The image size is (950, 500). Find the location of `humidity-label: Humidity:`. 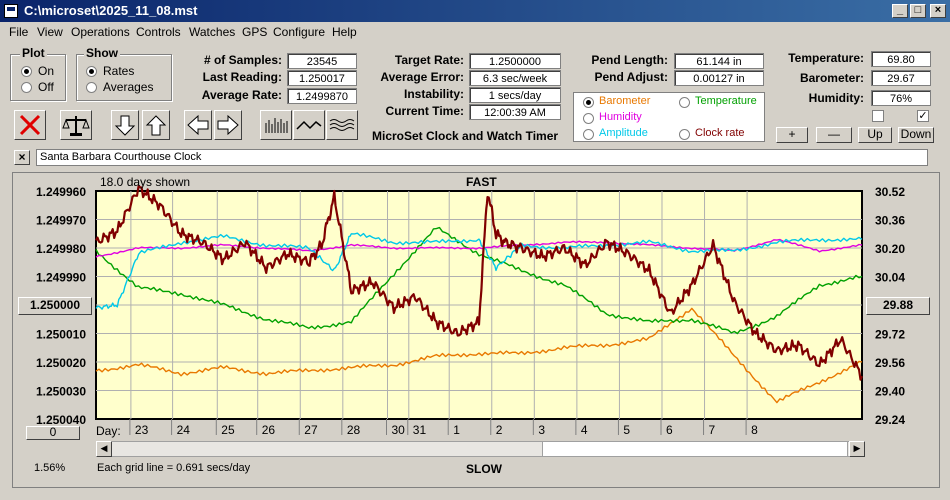

humidity-label: Humidity: is located at coordinates (836, 98).